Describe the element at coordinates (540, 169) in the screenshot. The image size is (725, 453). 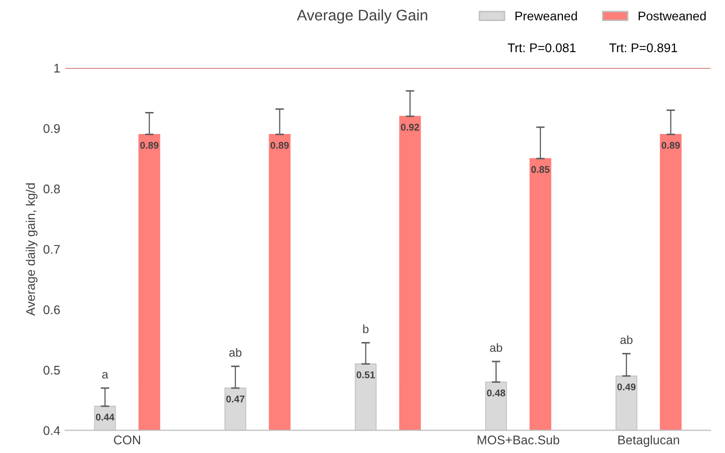
I see `data-label: 0.85` at that location.